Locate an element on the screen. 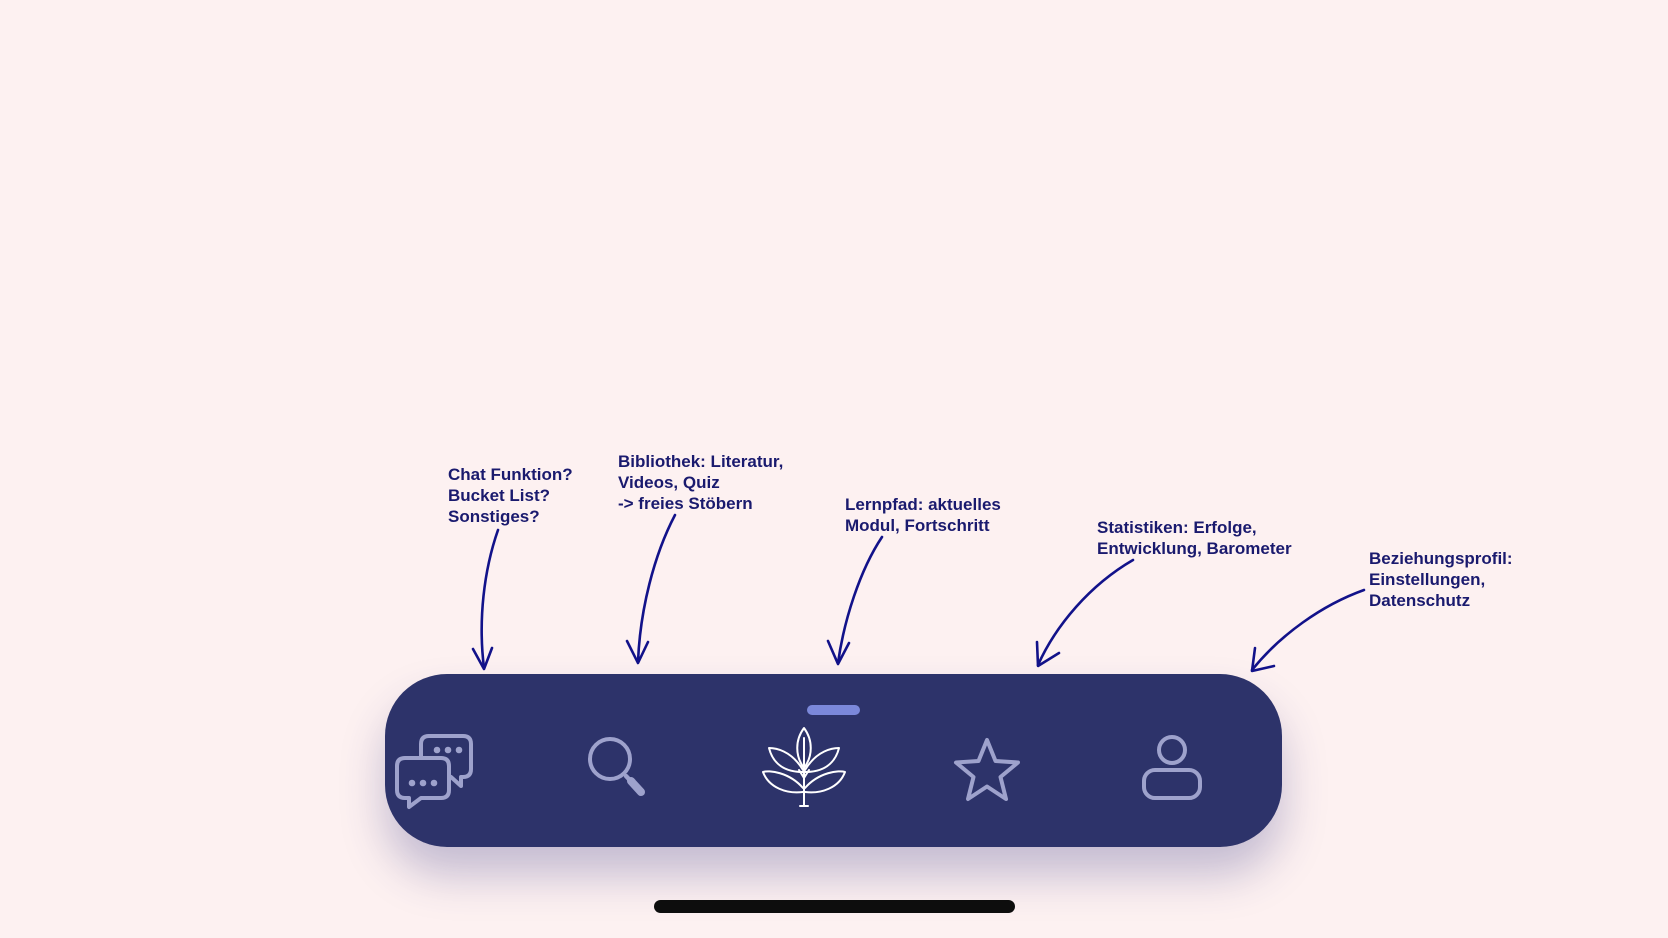 The width and height of the screenshot is (1668, 938). tab-library is located at coordinates (620, 771).